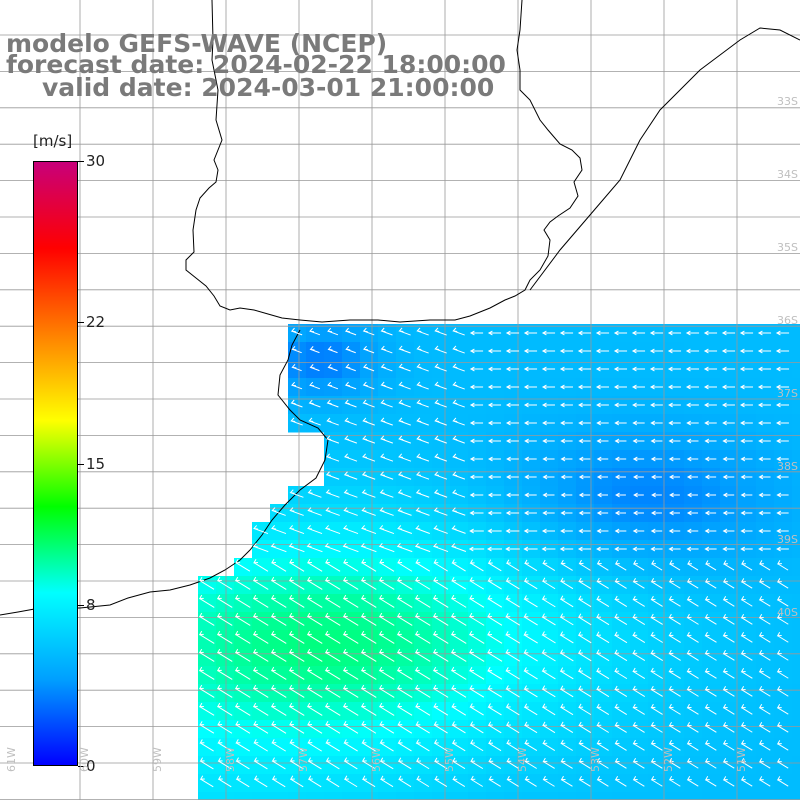  What do you see at coordinates (787, 393) in the screenshot?
I see `latitude-label: 37S` at bounding box center [787, 393].